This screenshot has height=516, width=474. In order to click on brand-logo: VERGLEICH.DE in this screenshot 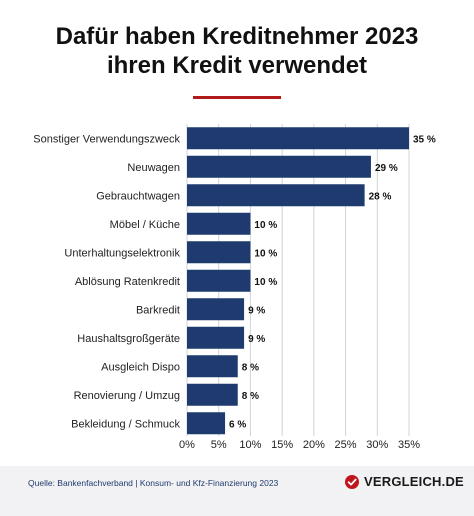, I will do `click(404, 481)`.